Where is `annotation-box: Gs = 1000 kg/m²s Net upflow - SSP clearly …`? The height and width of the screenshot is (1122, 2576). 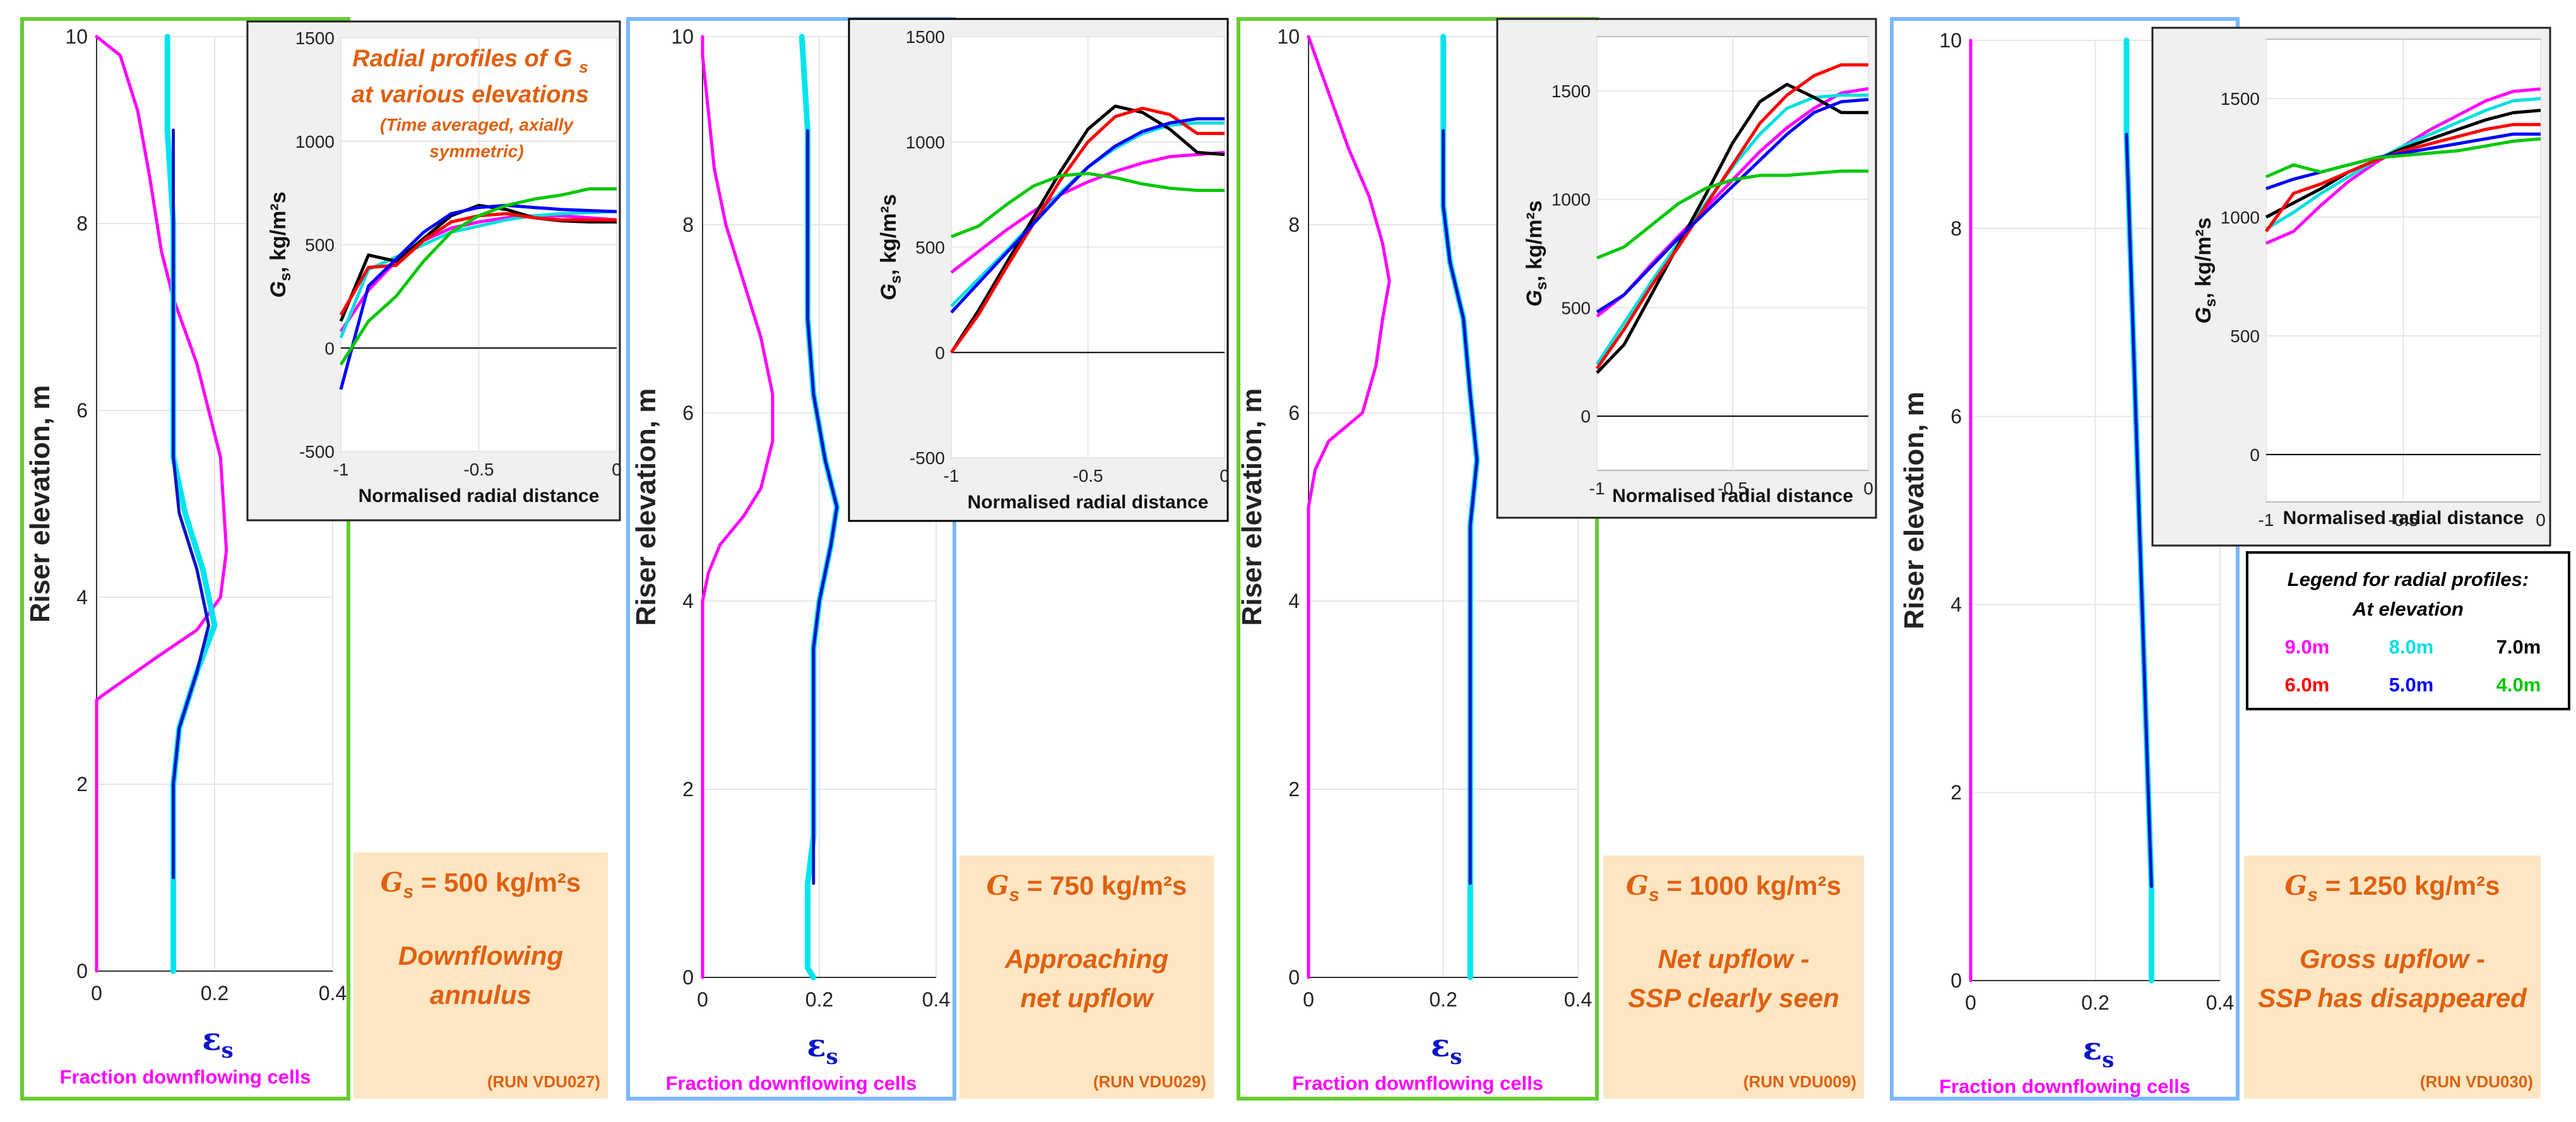
annotation-box: Gs = 1000 kg/m²s Net upflow - SSP clearly … is located at coordinates (1734, 977).